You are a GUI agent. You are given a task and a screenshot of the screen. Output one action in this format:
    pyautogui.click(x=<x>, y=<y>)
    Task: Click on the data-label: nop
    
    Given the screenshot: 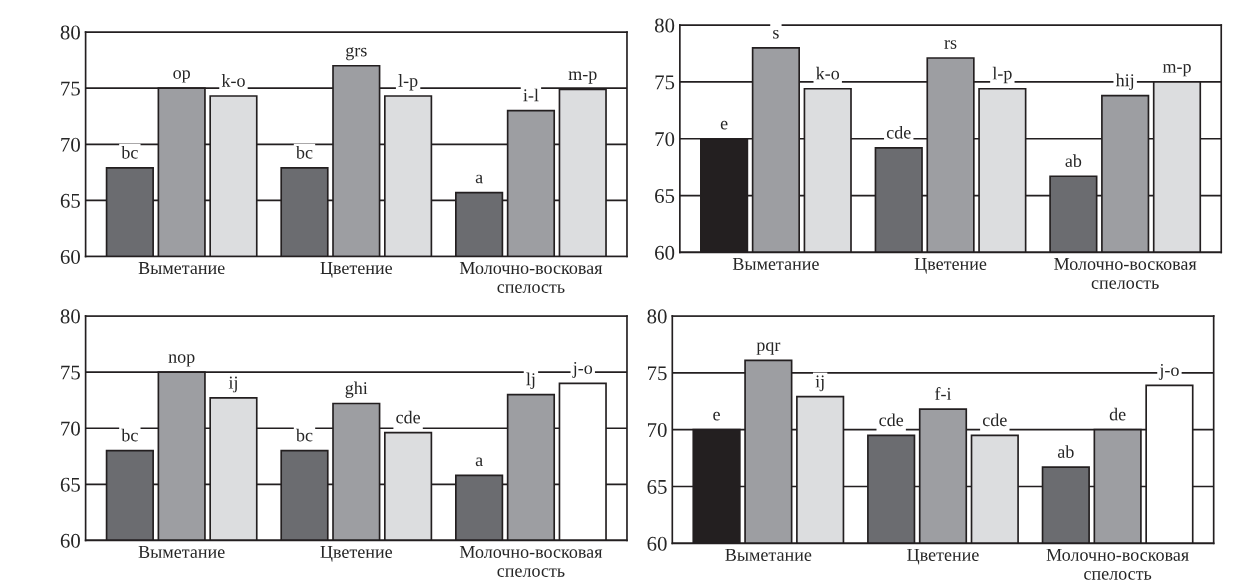 What is the action you would take?
    pyautogui.click(x=181, y=360)
    